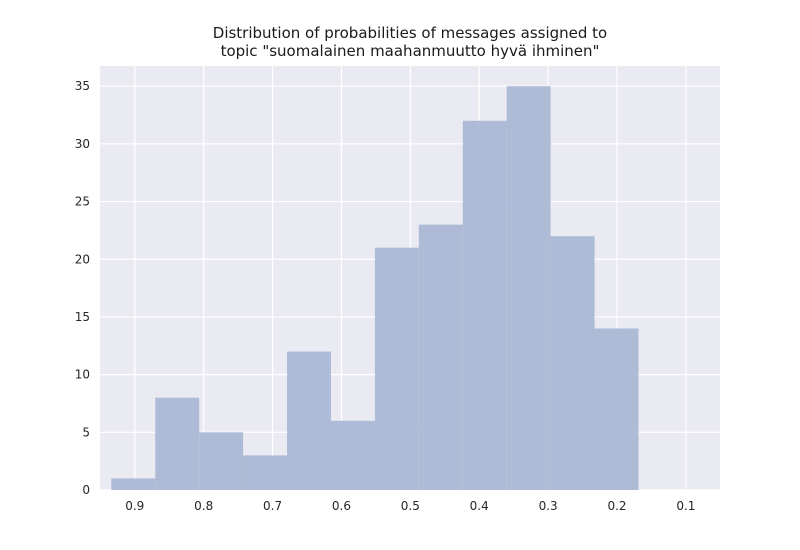  What do you see at coordinates (82, 317) in the screenshot?
I see `y-tick-label: 15` at bounding box center [82, 317].